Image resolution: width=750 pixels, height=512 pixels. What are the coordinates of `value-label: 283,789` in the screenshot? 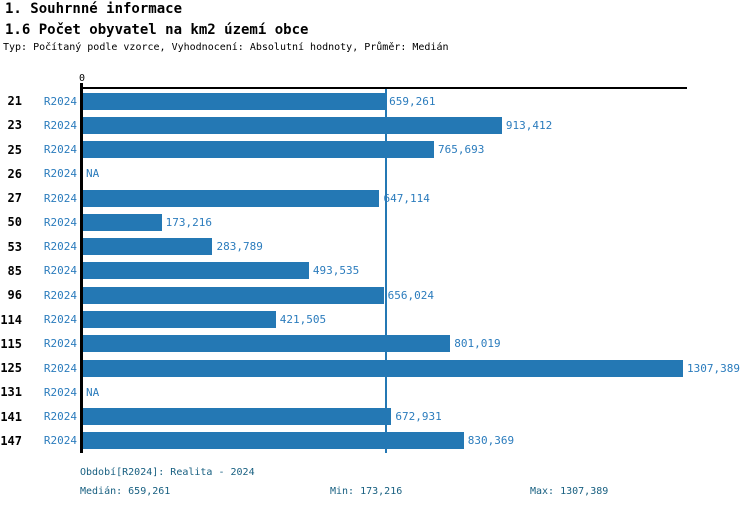 It's located at (239, 247).